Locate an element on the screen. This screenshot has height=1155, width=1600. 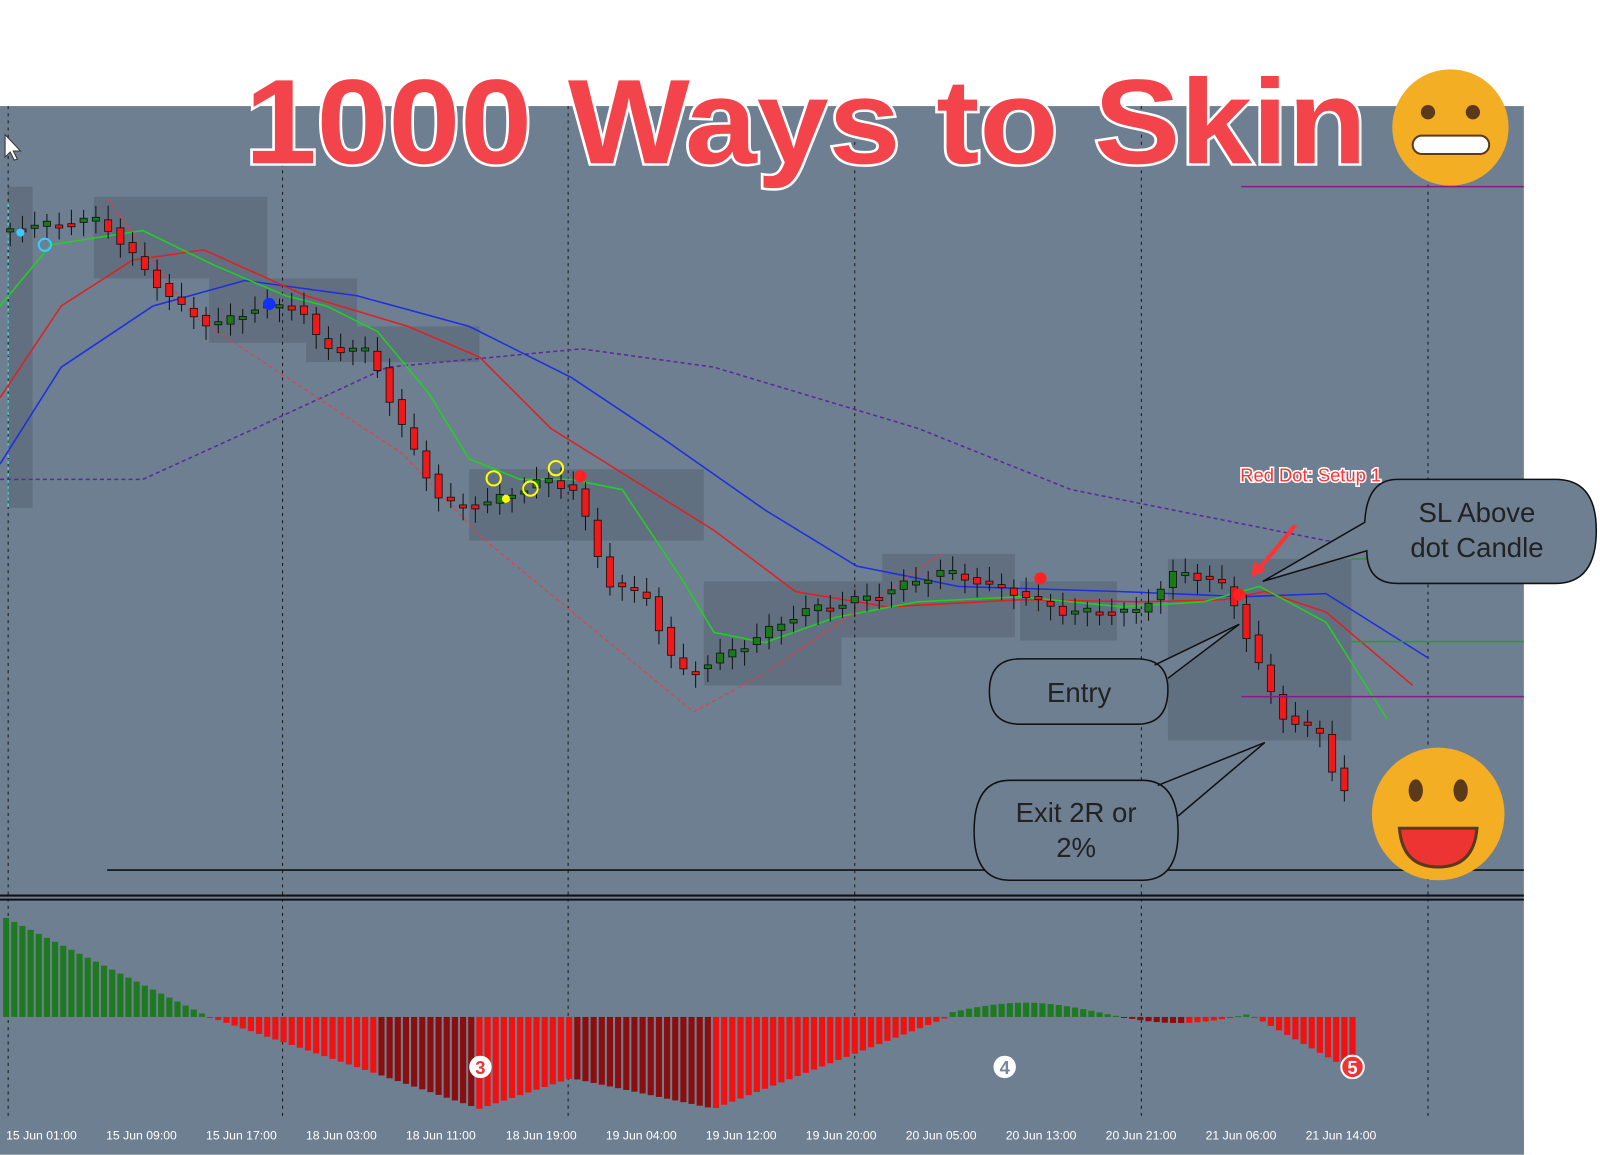
time-label: 21 Jun 14:00 is located at coordinates (1341, 1135).